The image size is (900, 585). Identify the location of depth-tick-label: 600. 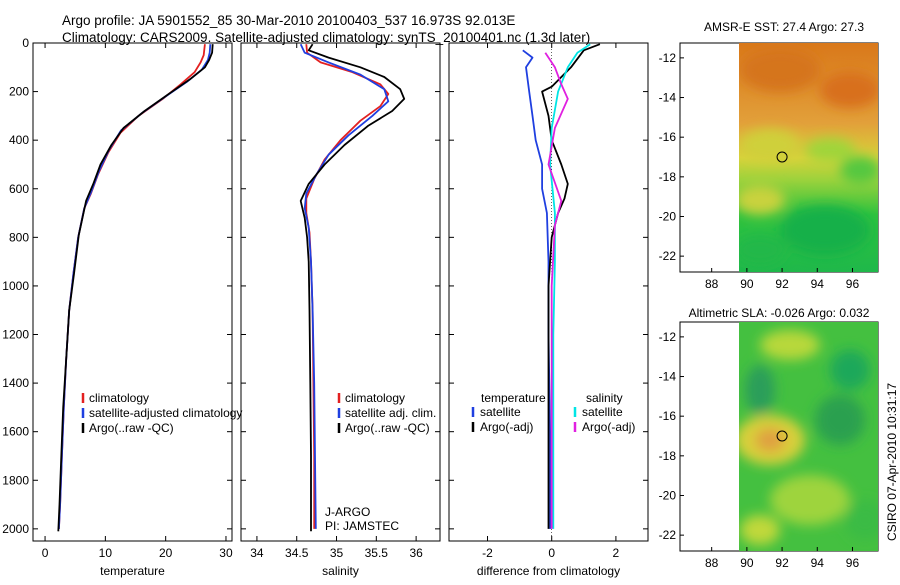
(19, 189).